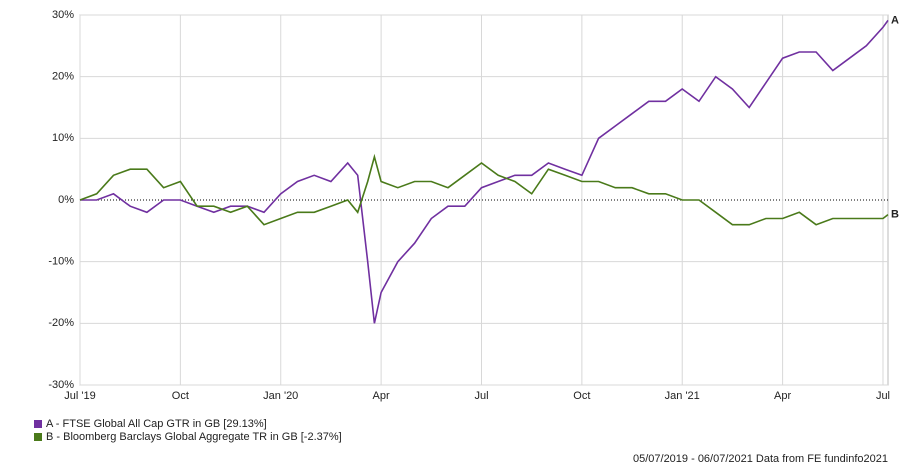  I want to click on series-line, so click(484, 189).